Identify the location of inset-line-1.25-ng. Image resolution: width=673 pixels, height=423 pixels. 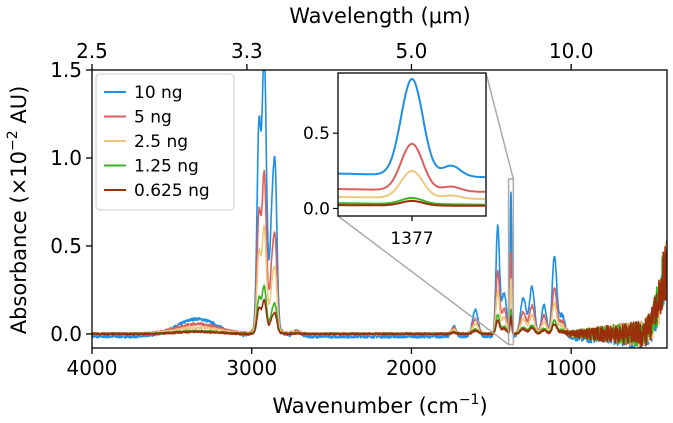
(411, 201).